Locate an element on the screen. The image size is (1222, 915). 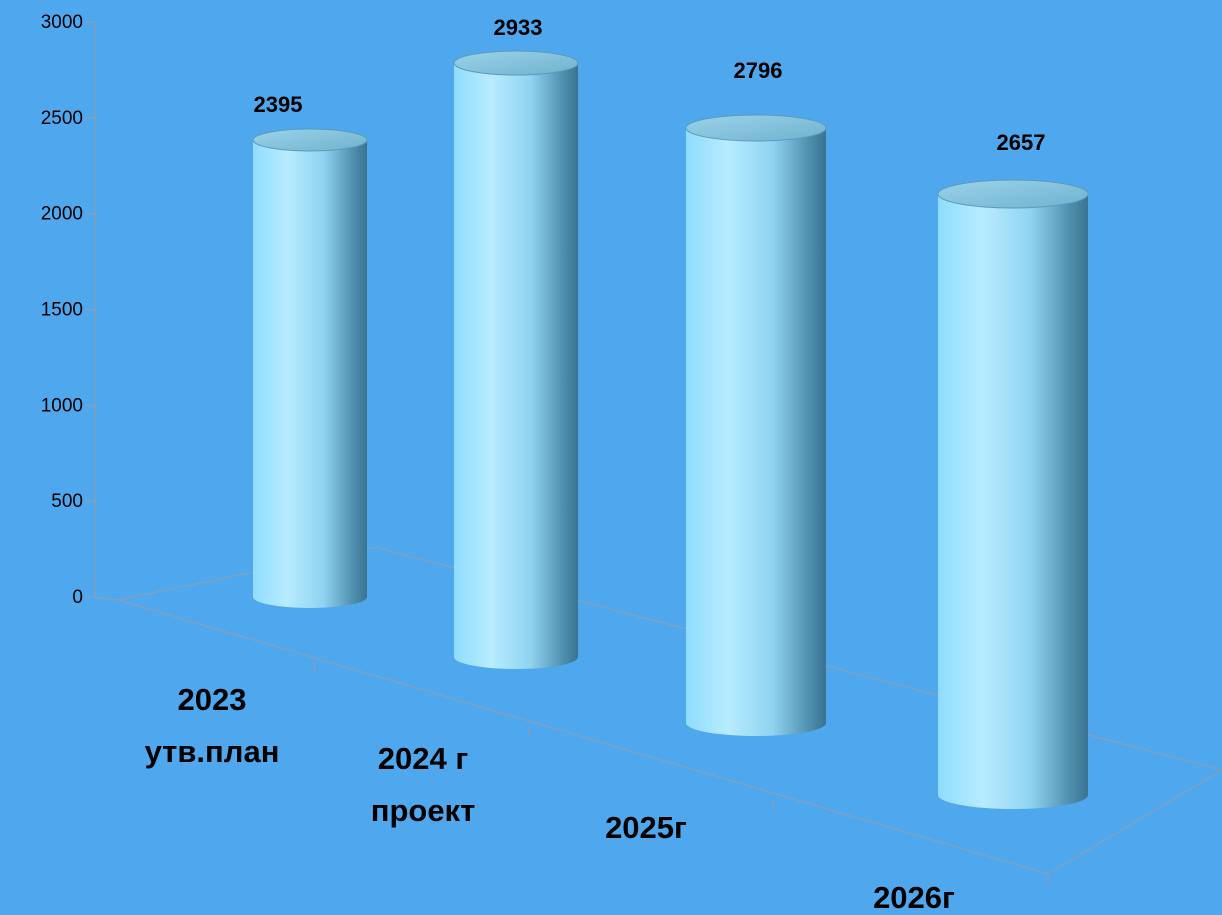
category-label: 2025г is located at coordinates (646, 827).